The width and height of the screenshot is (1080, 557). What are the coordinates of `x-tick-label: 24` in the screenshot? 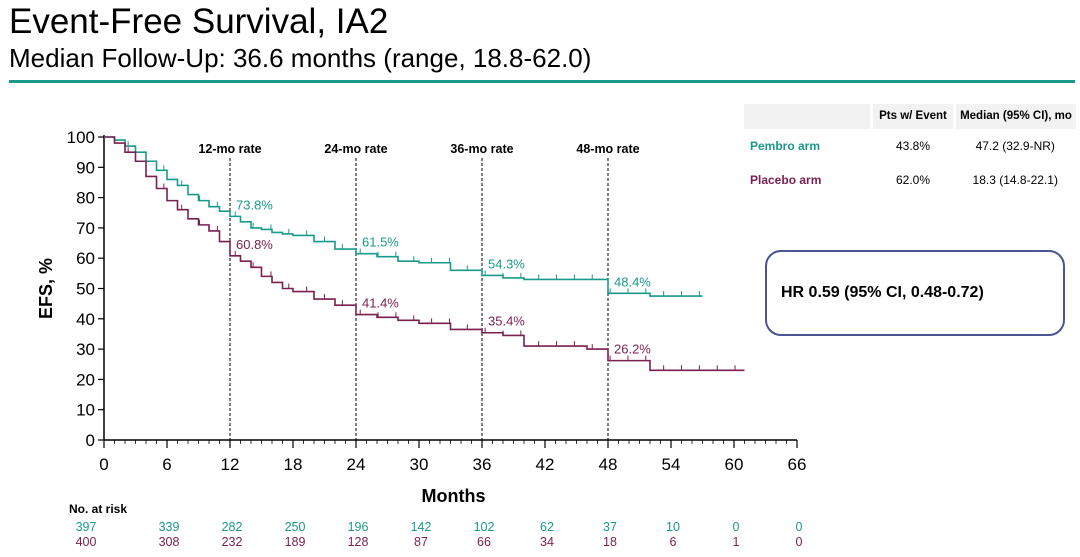 It's located at (356, 464).